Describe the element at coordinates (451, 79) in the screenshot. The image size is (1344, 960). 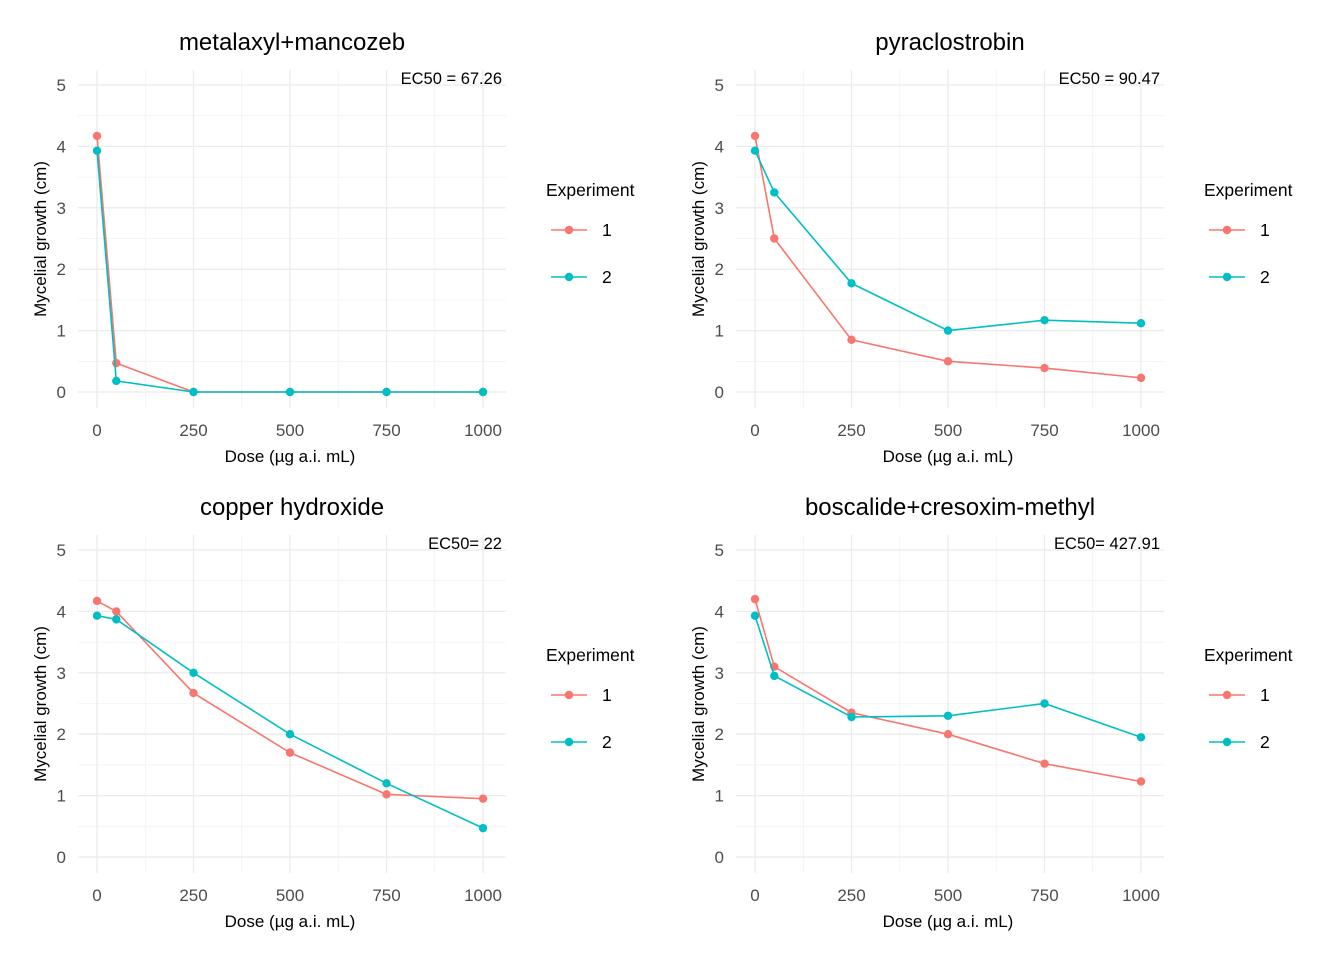
I see `ec50-annotation: EC50 = 67.26` at that location.